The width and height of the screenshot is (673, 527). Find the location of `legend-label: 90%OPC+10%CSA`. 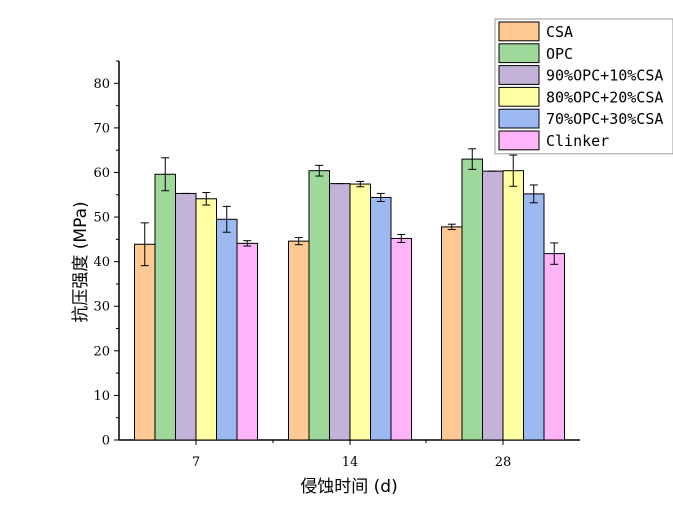

legend-label: 90%OPC+10%CSA is located at coordinates (604, 76).